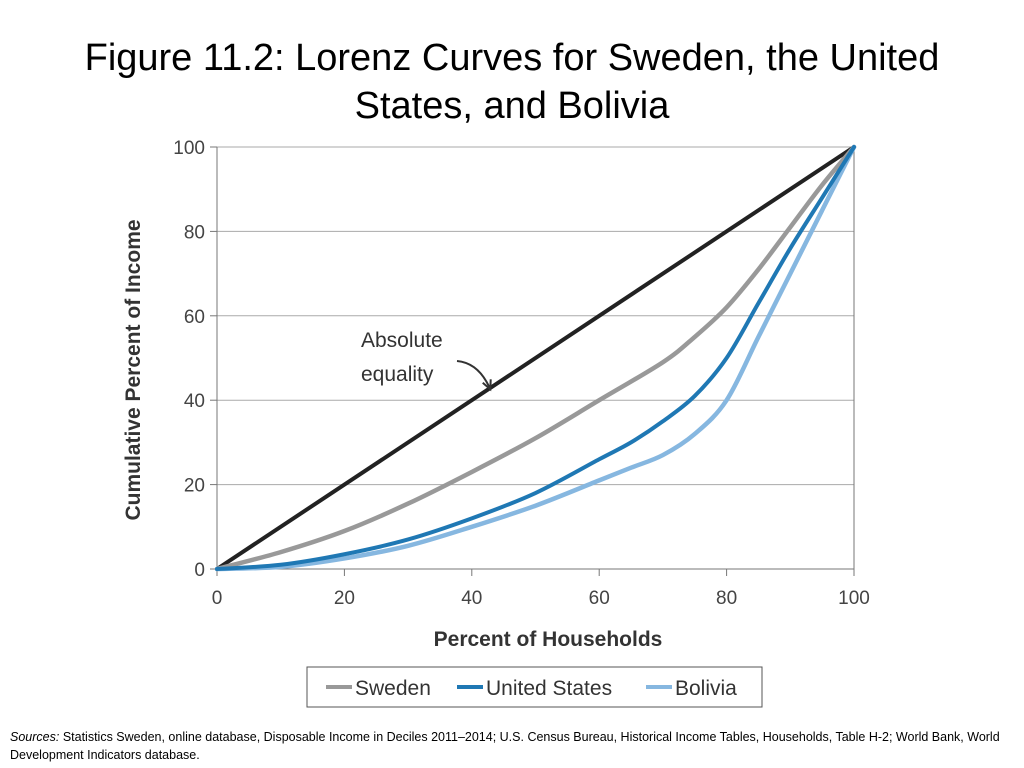 The width and height of the screenshot is (1024, 768). I want to click on legend: Sweden United States Bolivia, so click(534, 687).